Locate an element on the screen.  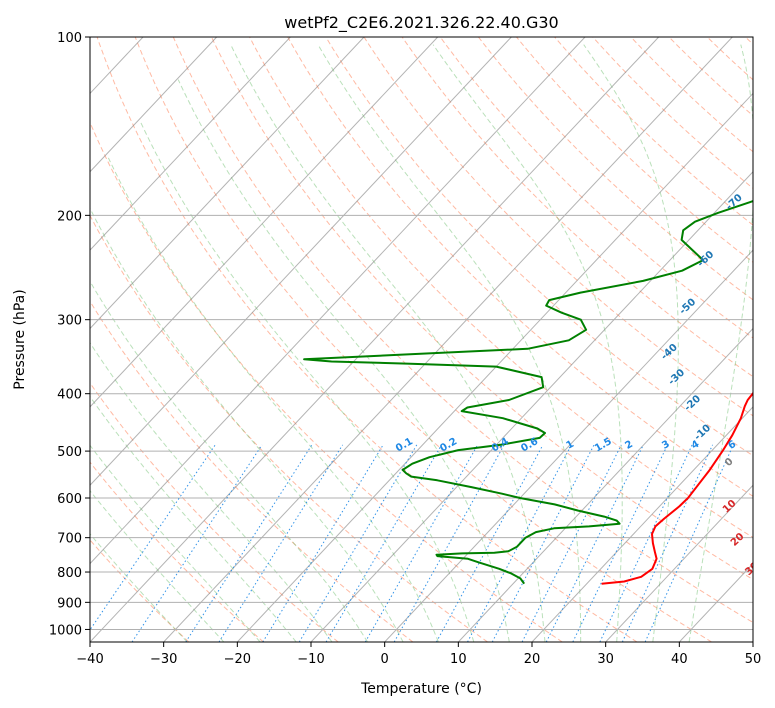
y-tick-label: 700 is located at coordinates (69, 539).